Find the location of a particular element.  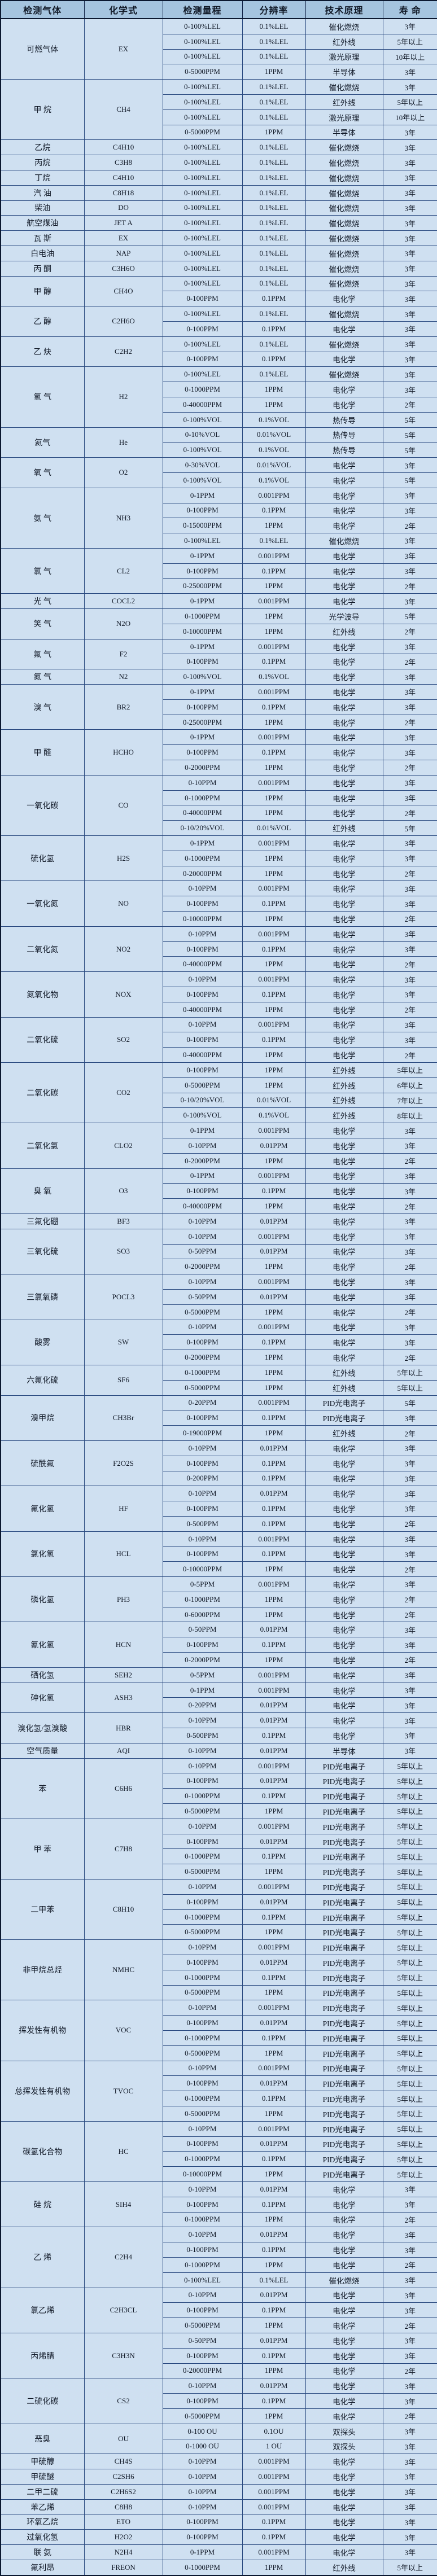

table-row: 总挥发性有机物 TVOC 0-10PPM 0.001PPM PID光电离子 5年以上 is located at coordinates (218, 2091).